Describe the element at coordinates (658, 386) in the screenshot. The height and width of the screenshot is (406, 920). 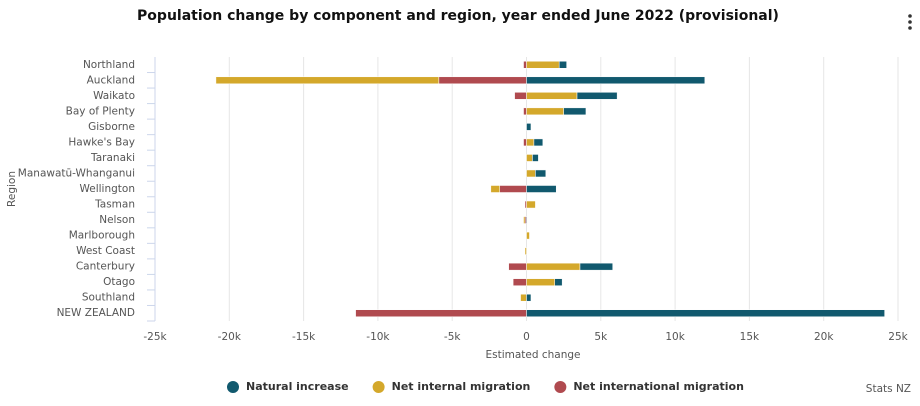
I see `legend-label: Net international migration` at that location.